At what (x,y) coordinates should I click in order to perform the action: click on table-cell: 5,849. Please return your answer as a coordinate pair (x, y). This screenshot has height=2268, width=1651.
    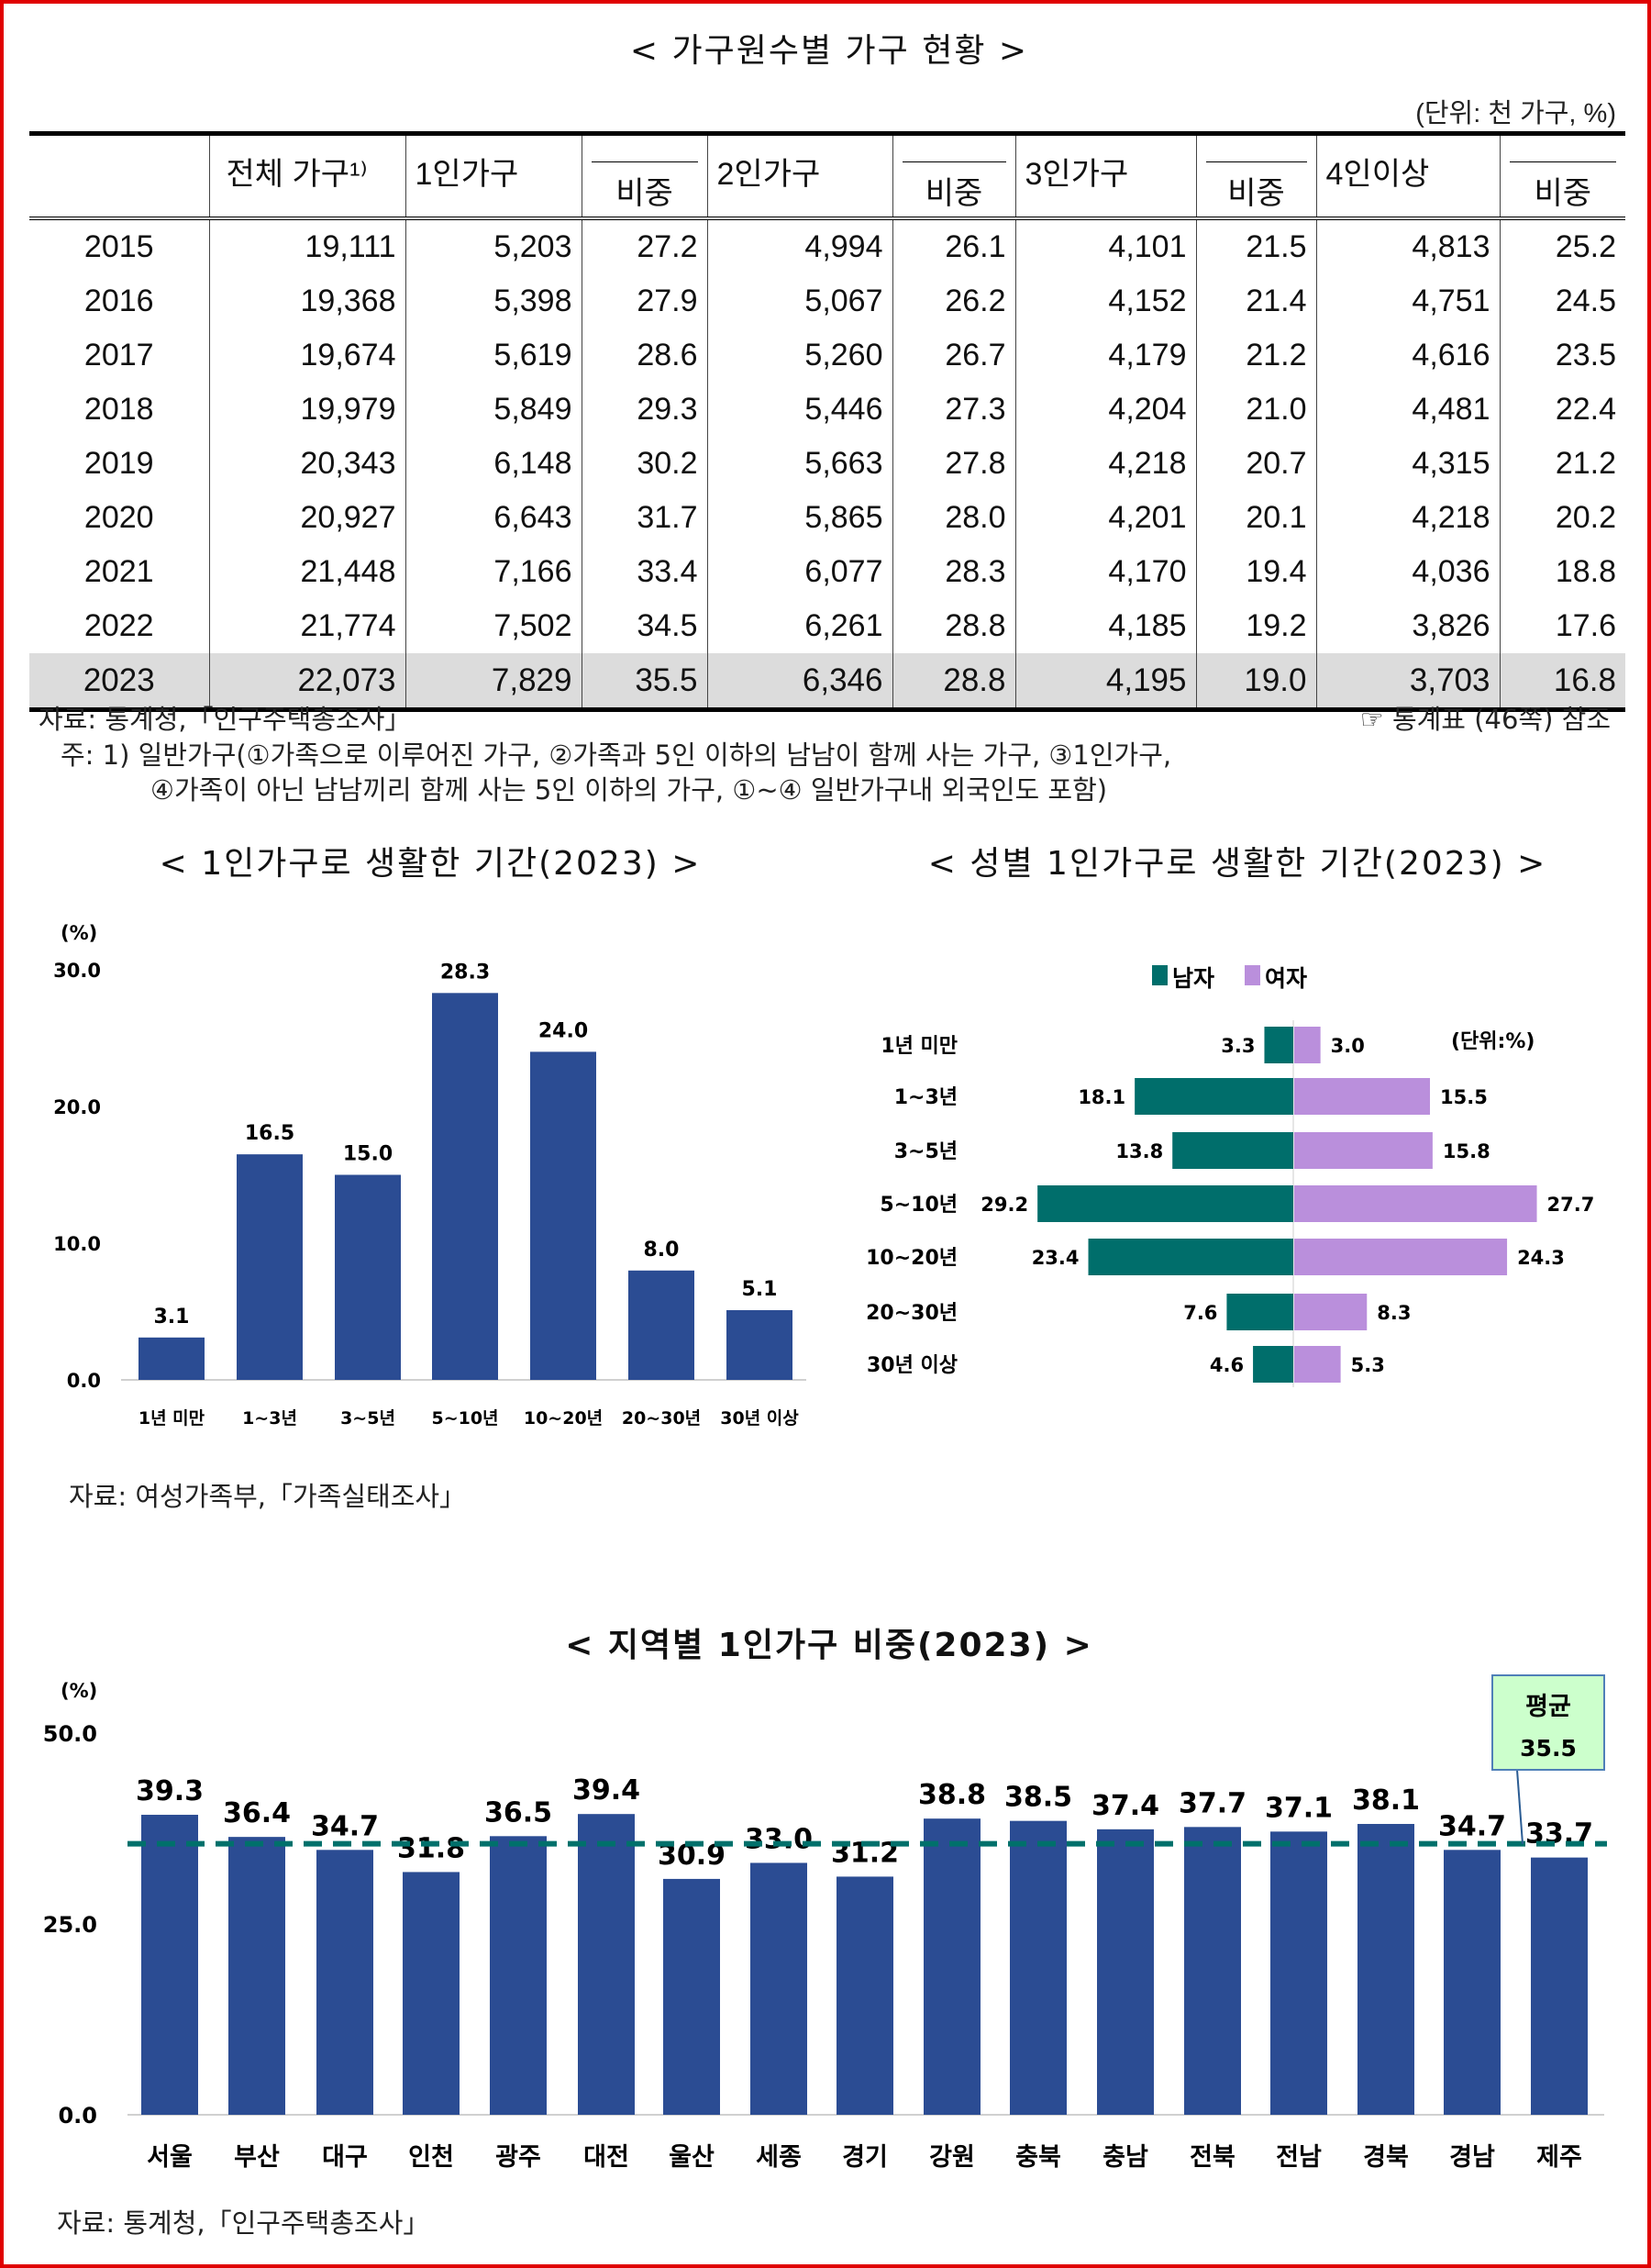
    Looking at the image, I should click on (493, 410).